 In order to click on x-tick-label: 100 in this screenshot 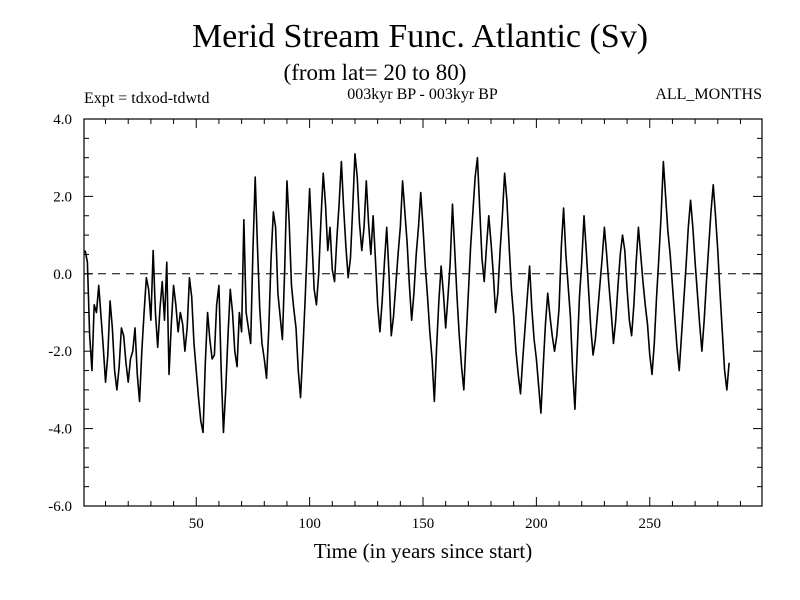, I will do `click(309, 524)`.